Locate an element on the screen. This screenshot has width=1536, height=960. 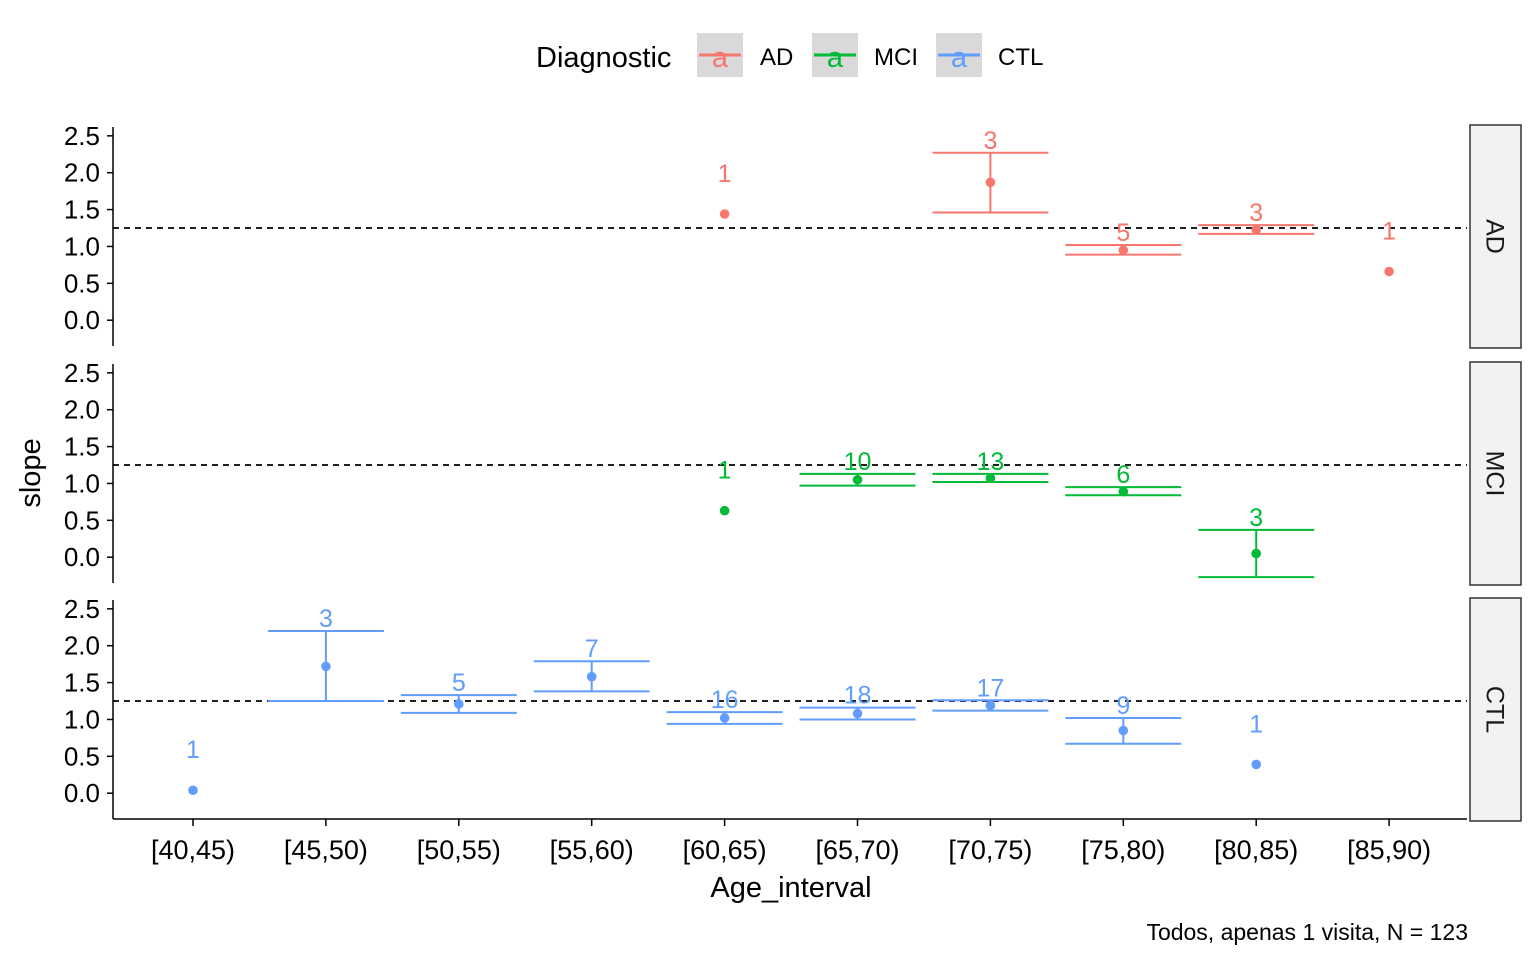
legend-label: CTL is located at coordinates (1020, 57).